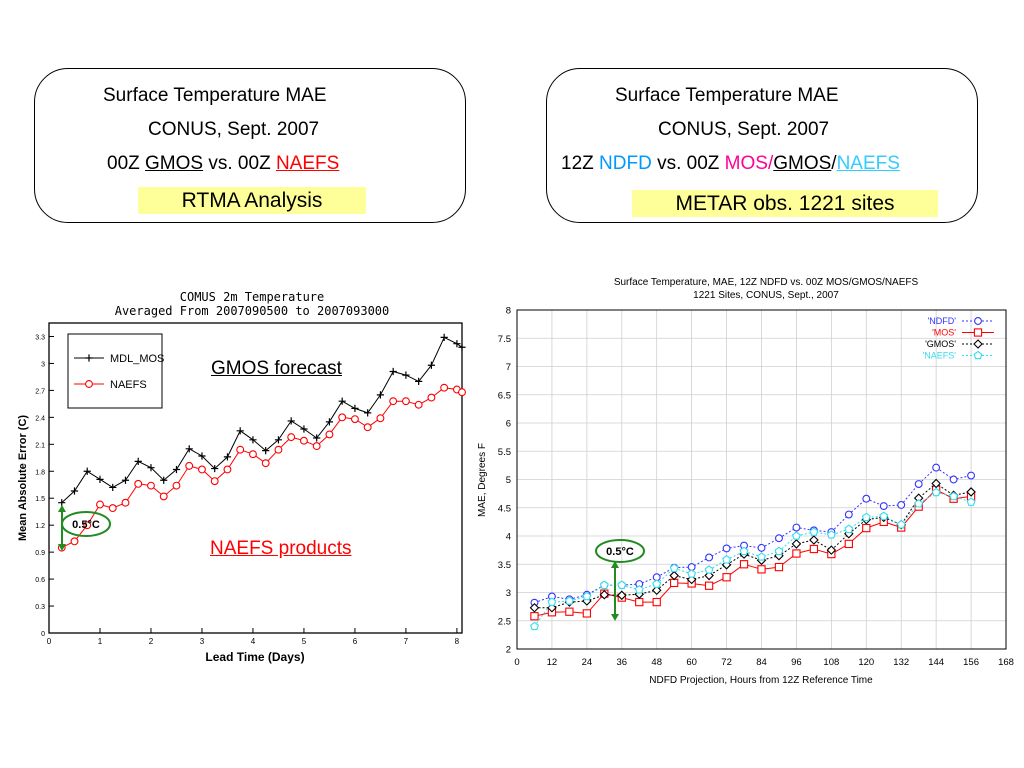  What do you see at coordinates (40, 607) in the screenshot?
I see `left-y-tick-label-1: 0.3` at bounding box center [40, 607].